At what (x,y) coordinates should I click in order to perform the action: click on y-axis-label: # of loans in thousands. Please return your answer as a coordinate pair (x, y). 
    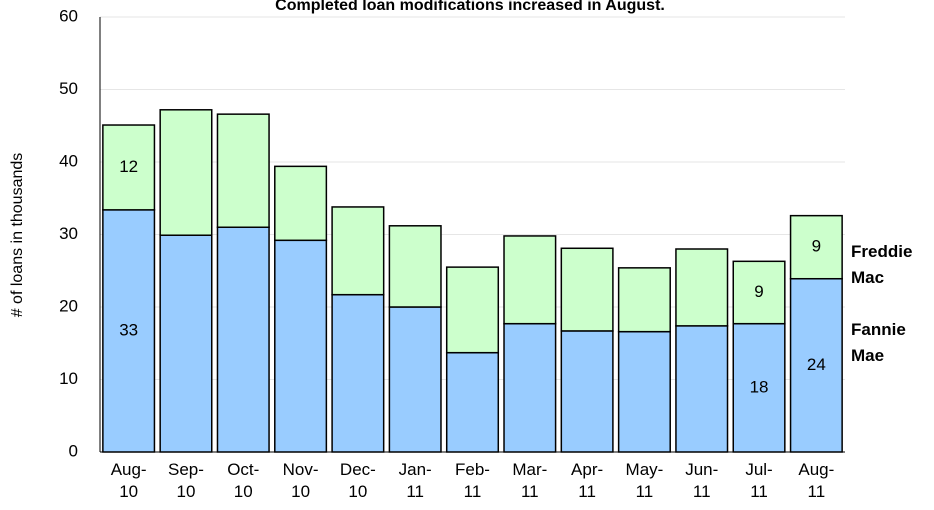
    Looking at the image, I should click on (17, 235).